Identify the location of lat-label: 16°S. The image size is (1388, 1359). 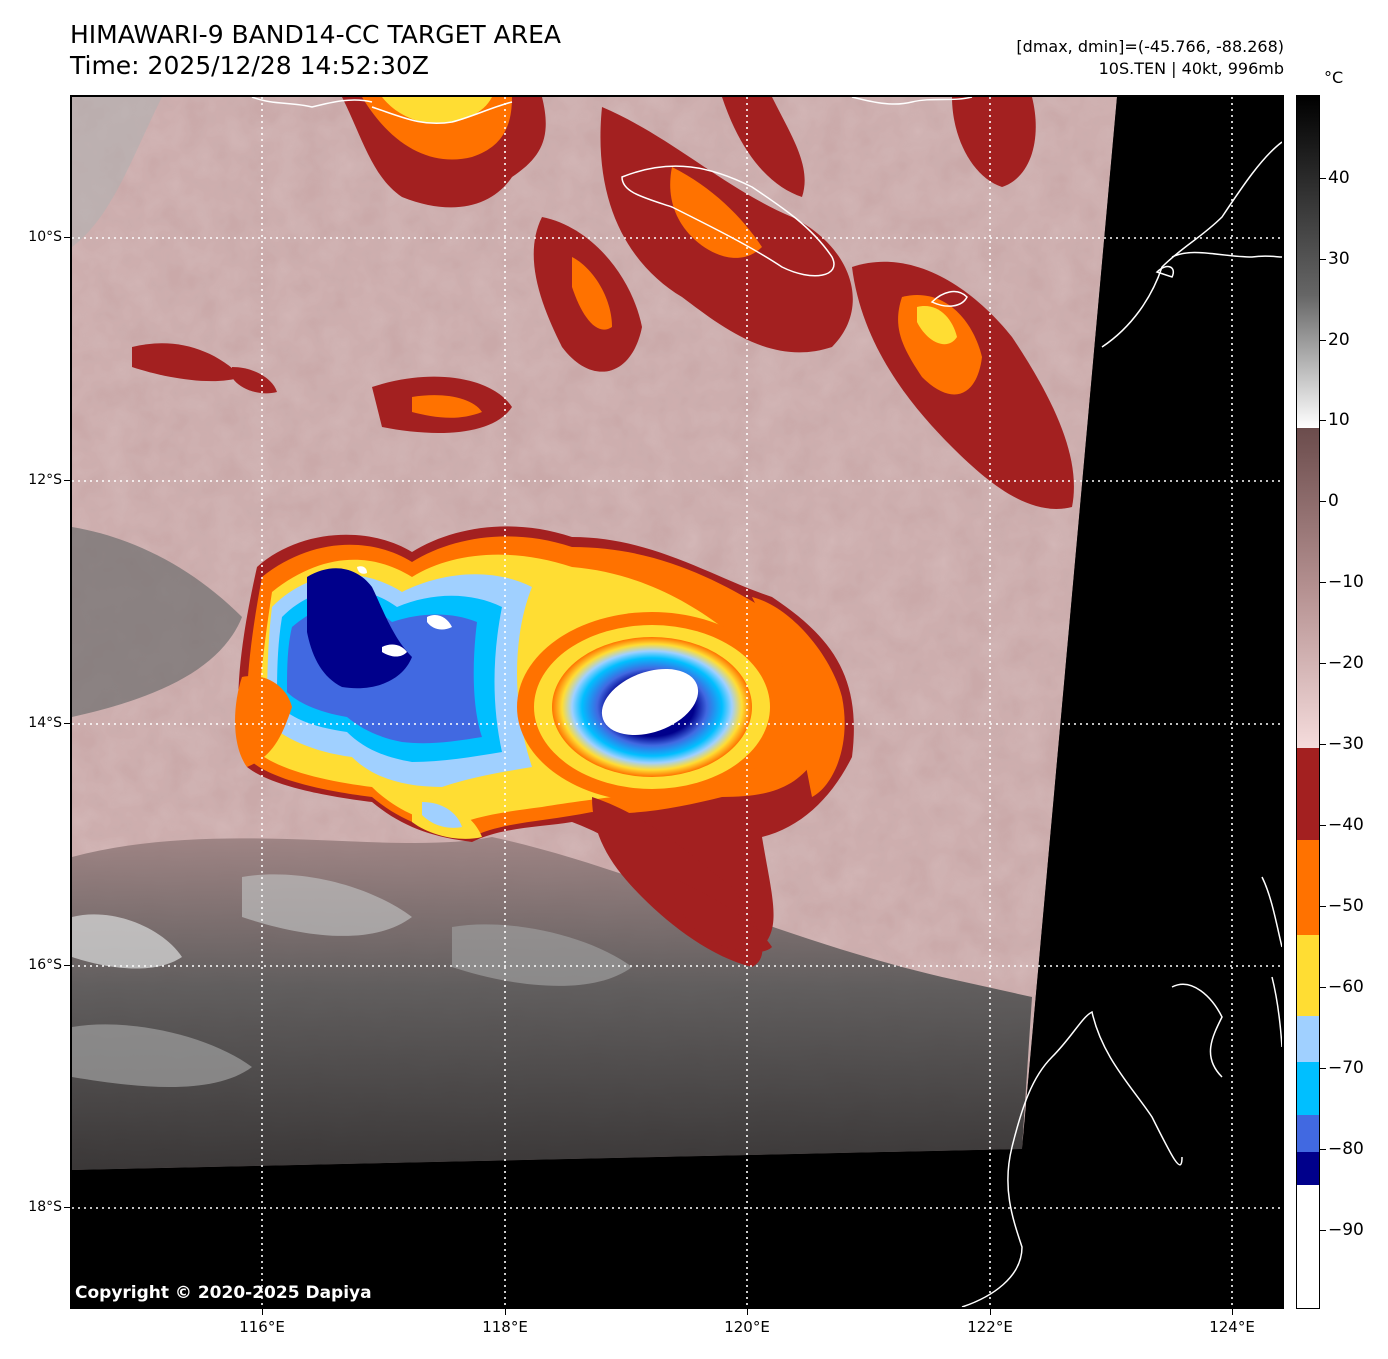
(45, 965).